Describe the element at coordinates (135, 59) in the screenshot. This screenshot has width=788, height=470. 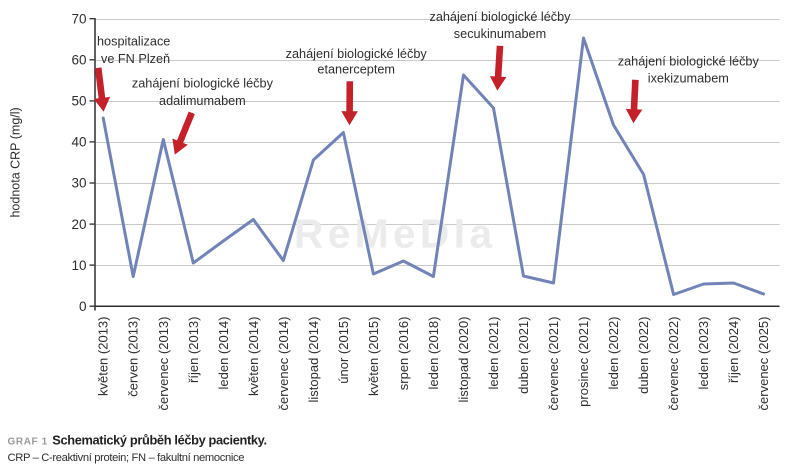
I see `svg-text: ve FN Plzeň` at that location.